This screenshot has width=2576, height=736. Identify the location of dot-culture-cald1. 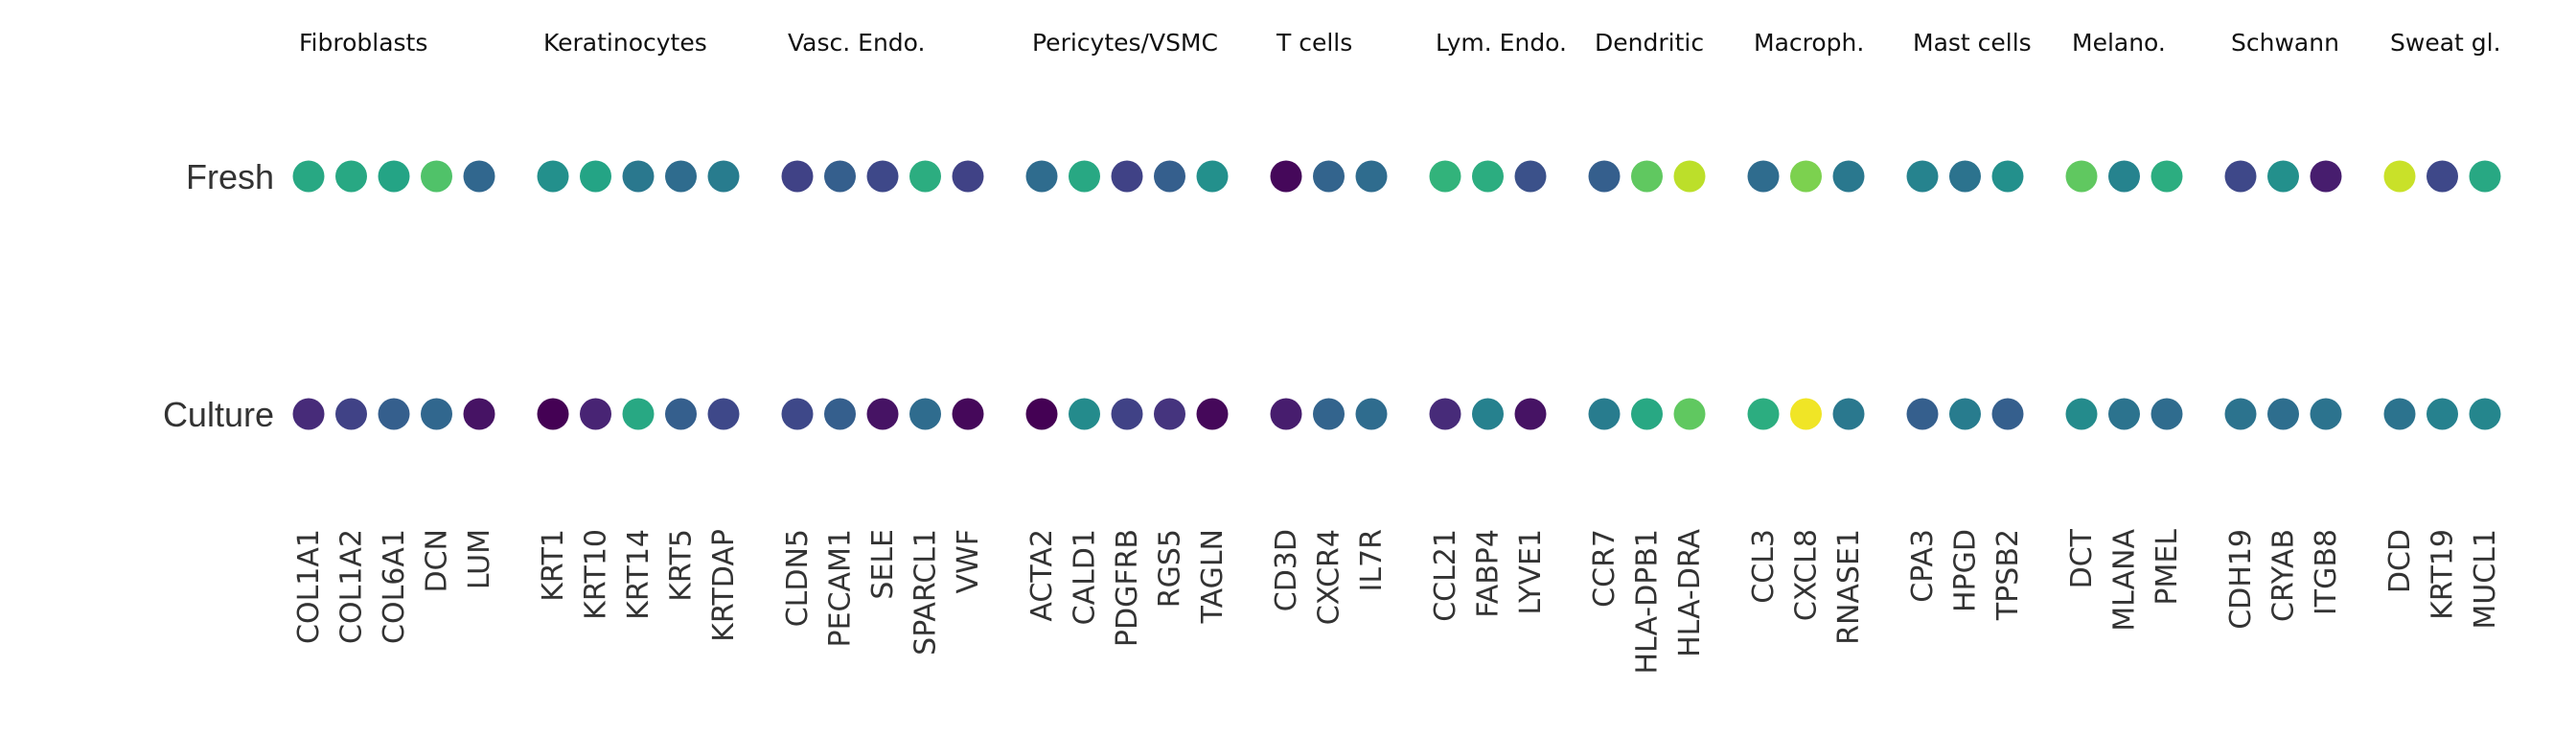
(1084, 414).